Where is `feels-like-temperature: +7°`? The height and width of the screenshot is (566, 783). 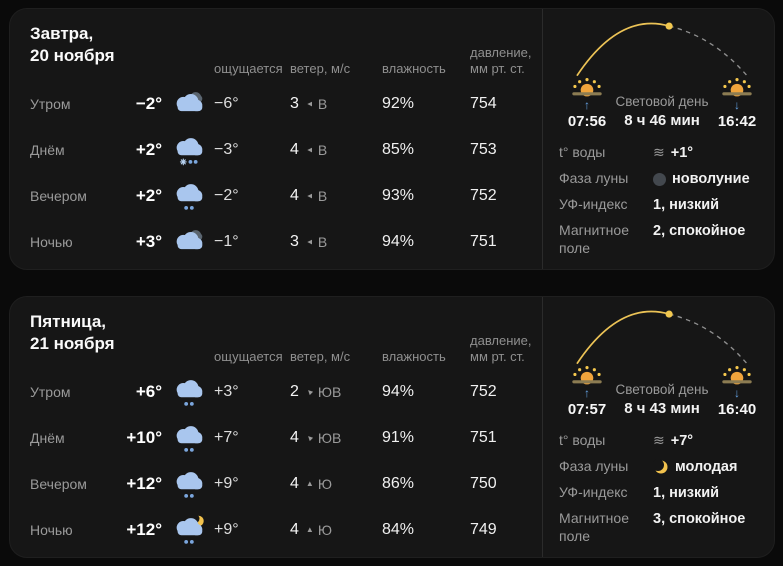
feels-like-temperature: +7° is located at coordinates (226, 437).